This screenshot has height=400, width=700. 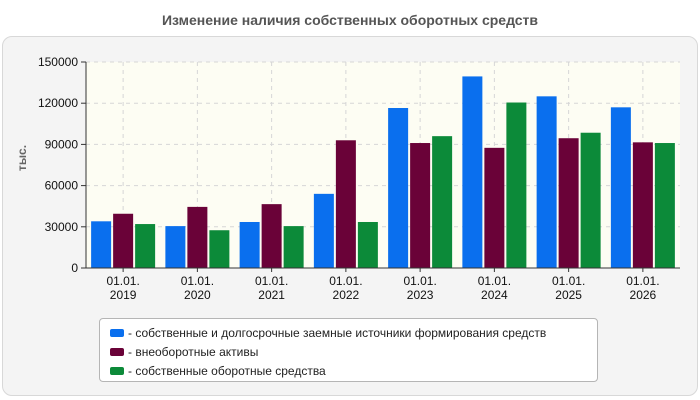 What do you see at coordinates (227, 370) in the screenshot?
I see `legend-label: - собственные оборотные средства` at bounding box center [227, 370].